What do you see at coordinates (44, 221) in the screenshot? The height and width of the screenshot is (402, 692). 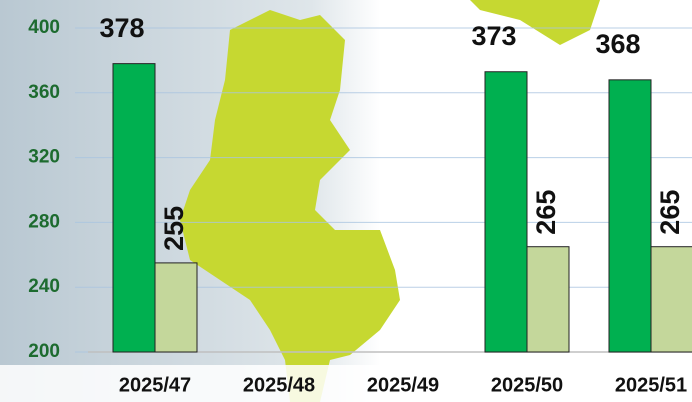 I see `y-tick-label: 280` at bounding box center [44, 221].